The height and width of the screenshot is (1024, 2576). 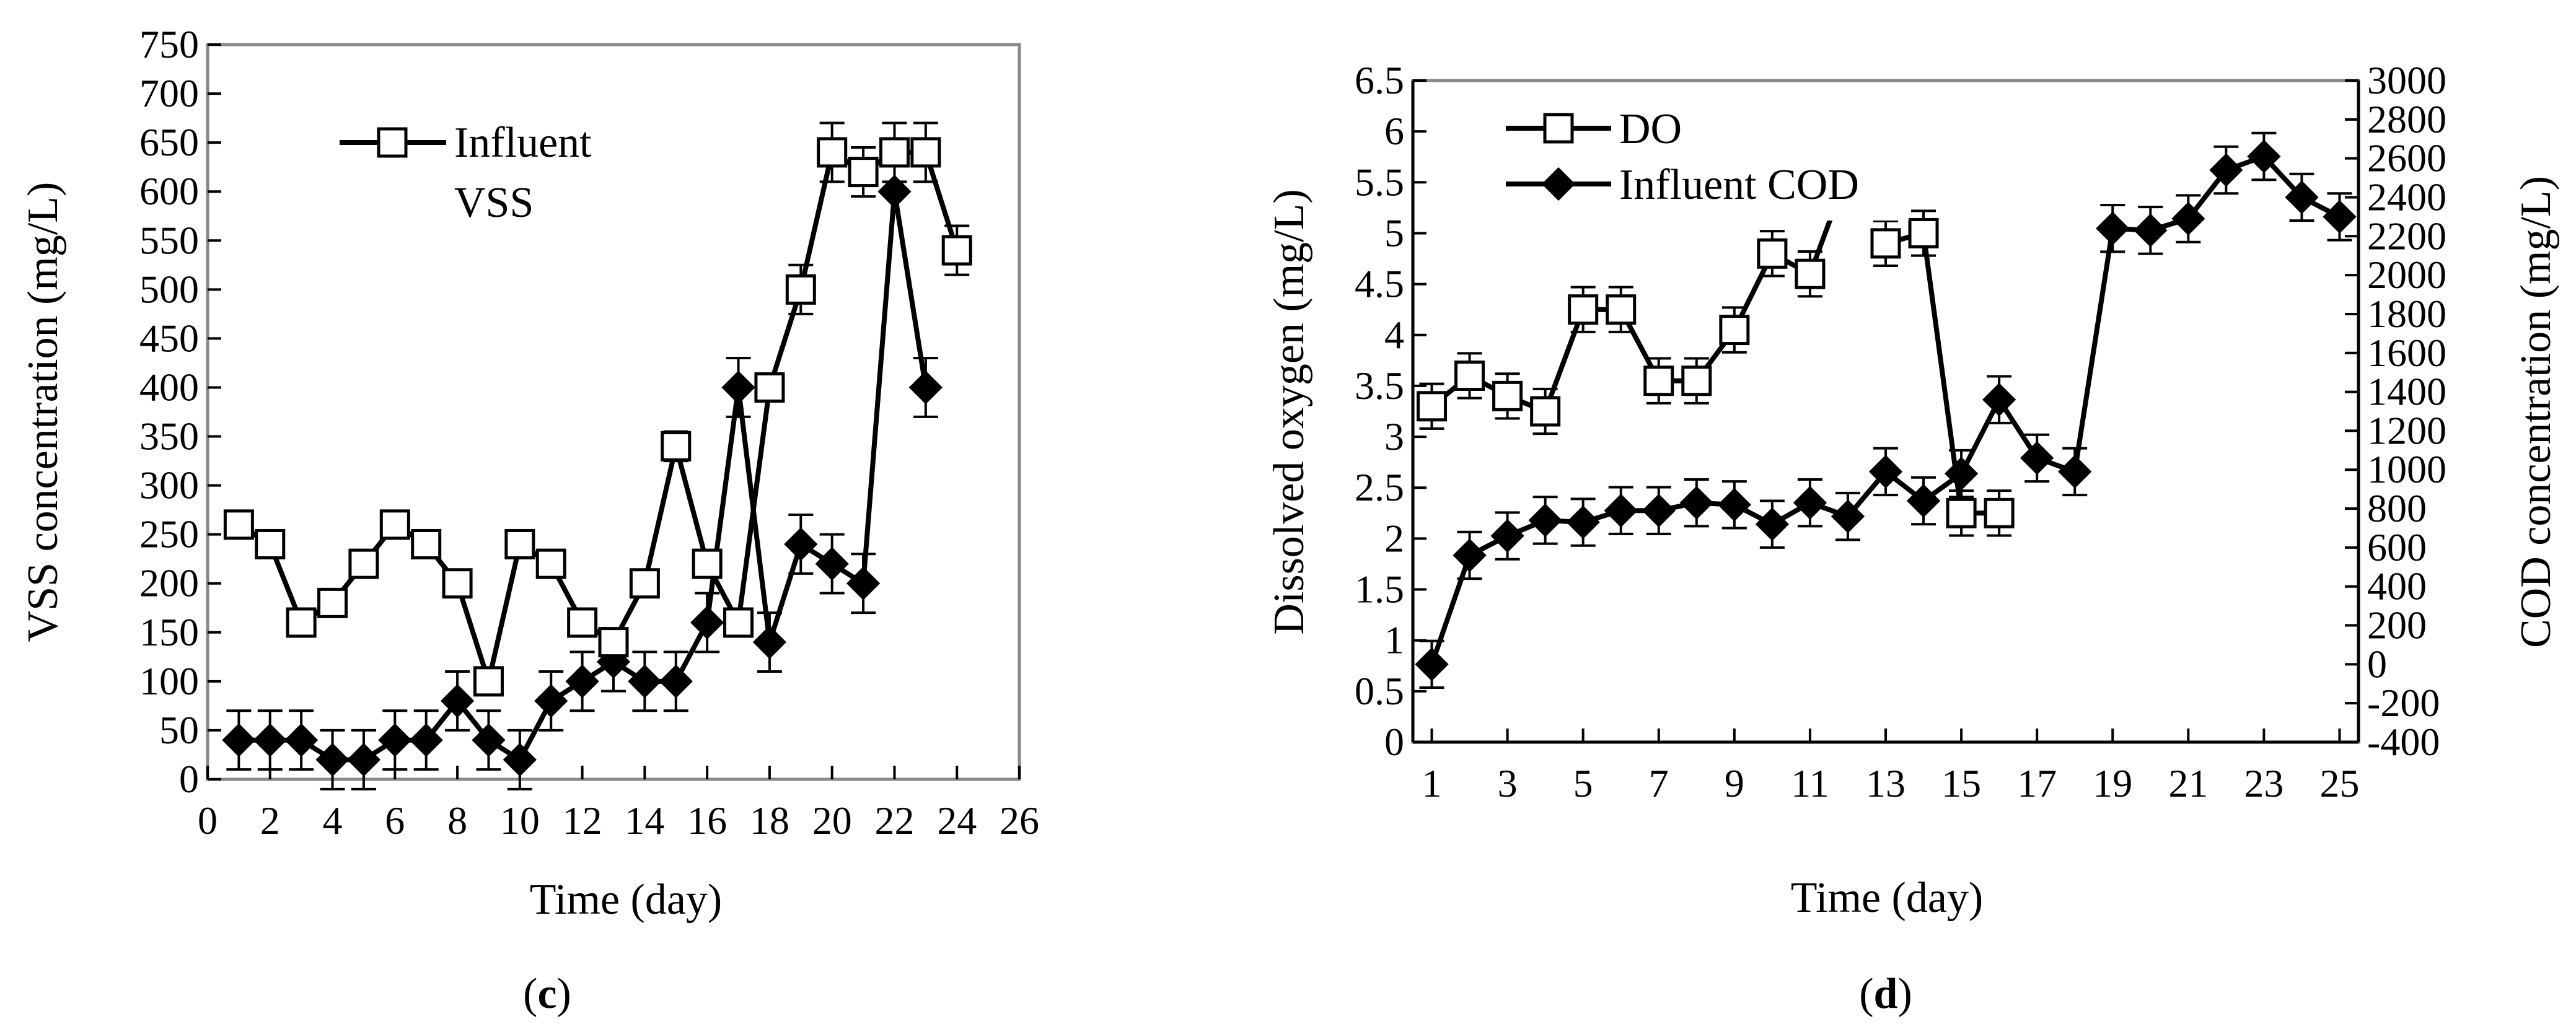 What do you see at coordinates (644, 821) in the screenshot?
I see `panel-c-x-tick-label: 14` at bounding box center [644, 821].